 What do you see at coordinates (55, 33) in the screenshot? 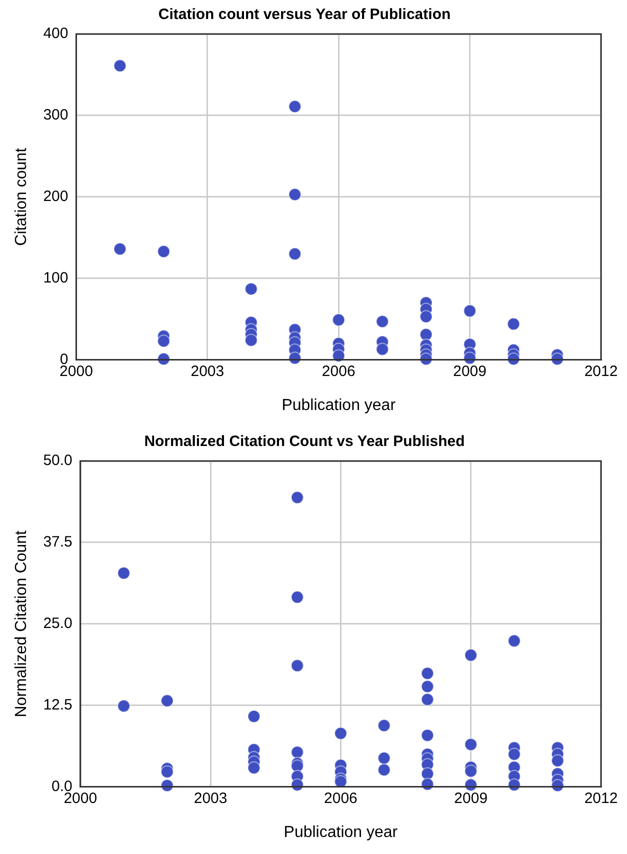
I see `y-tick-label: 400` at bounding box center [55, 33].